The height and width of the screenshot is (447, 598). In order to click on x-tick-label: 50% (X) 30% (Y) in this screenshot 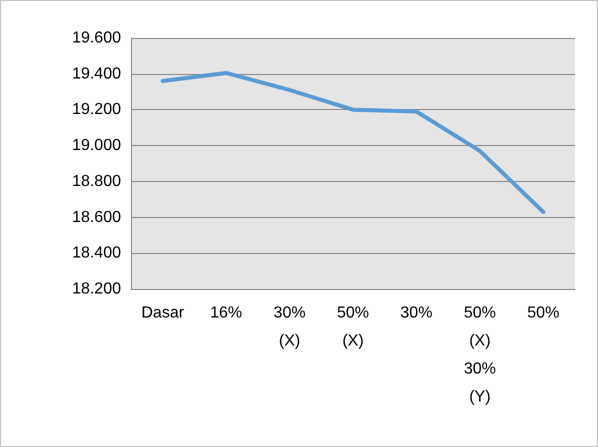, I will do `click(480, 355)`.